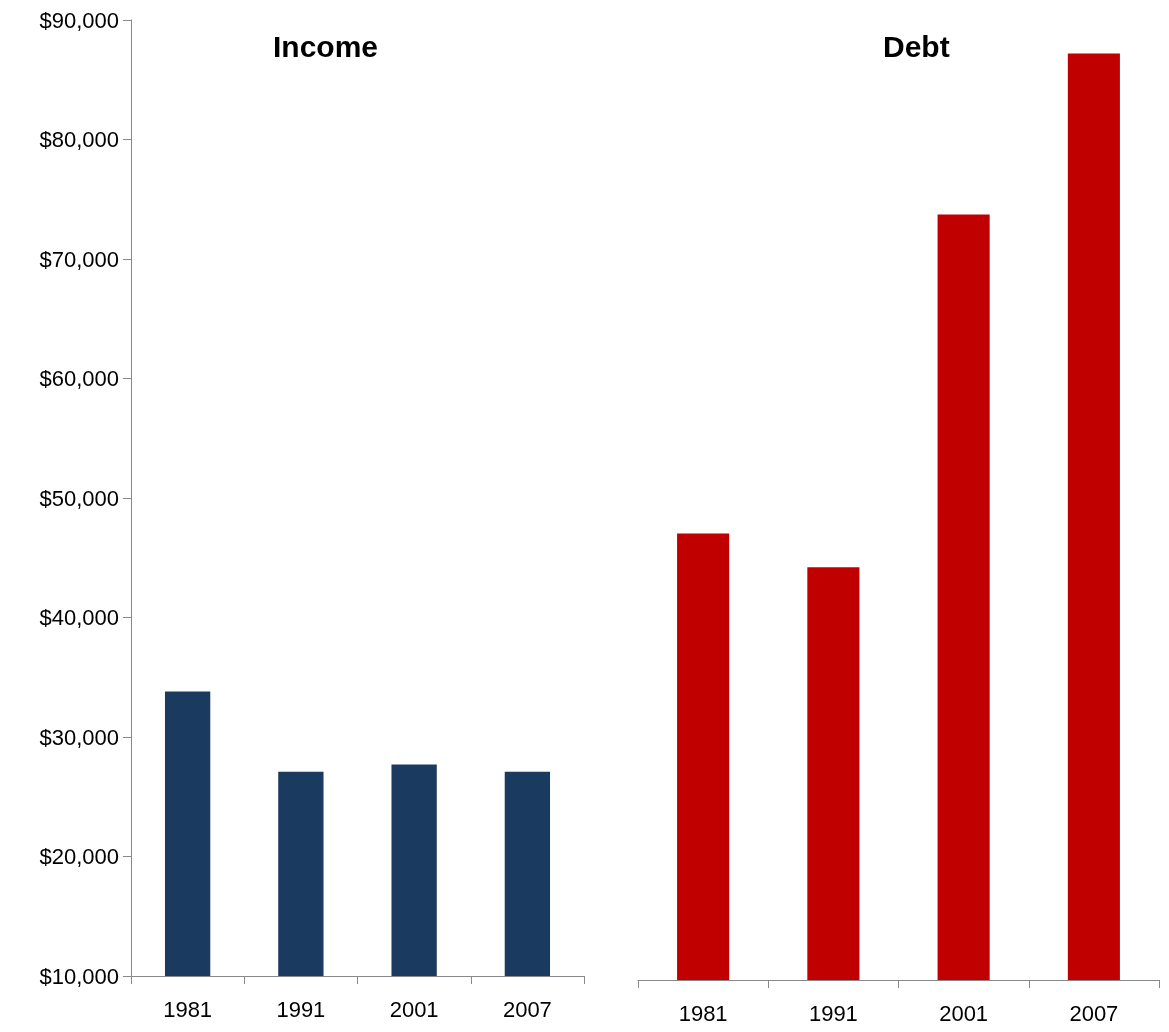  What do you see at coordinates (916, 46) in the screenshot?
I see `chart-title: Debt` at bounding box center [916, 46].